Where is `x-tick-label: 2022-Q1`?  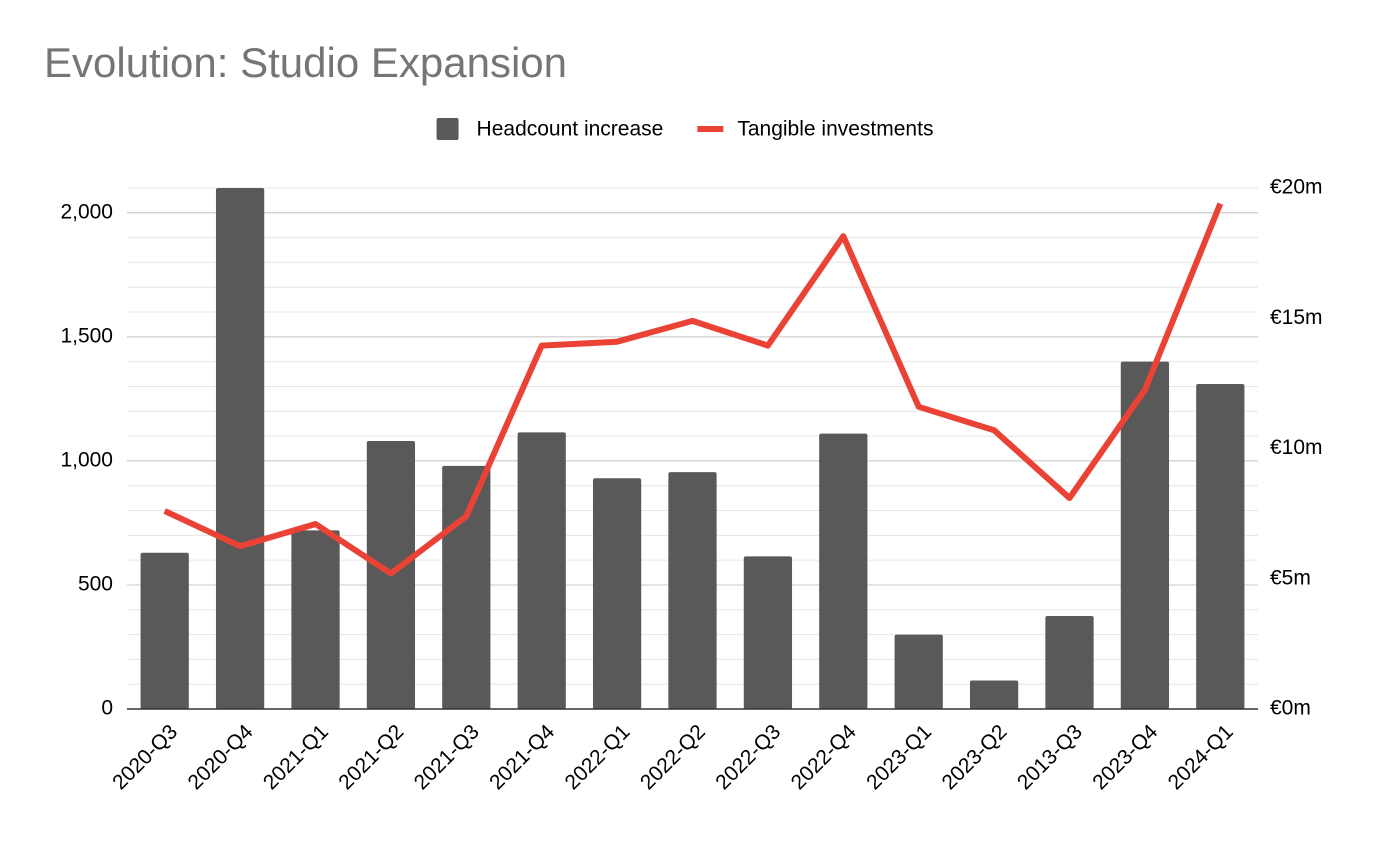
x-tick-label: 2022-Q1 is located at coordinates (597, 757).